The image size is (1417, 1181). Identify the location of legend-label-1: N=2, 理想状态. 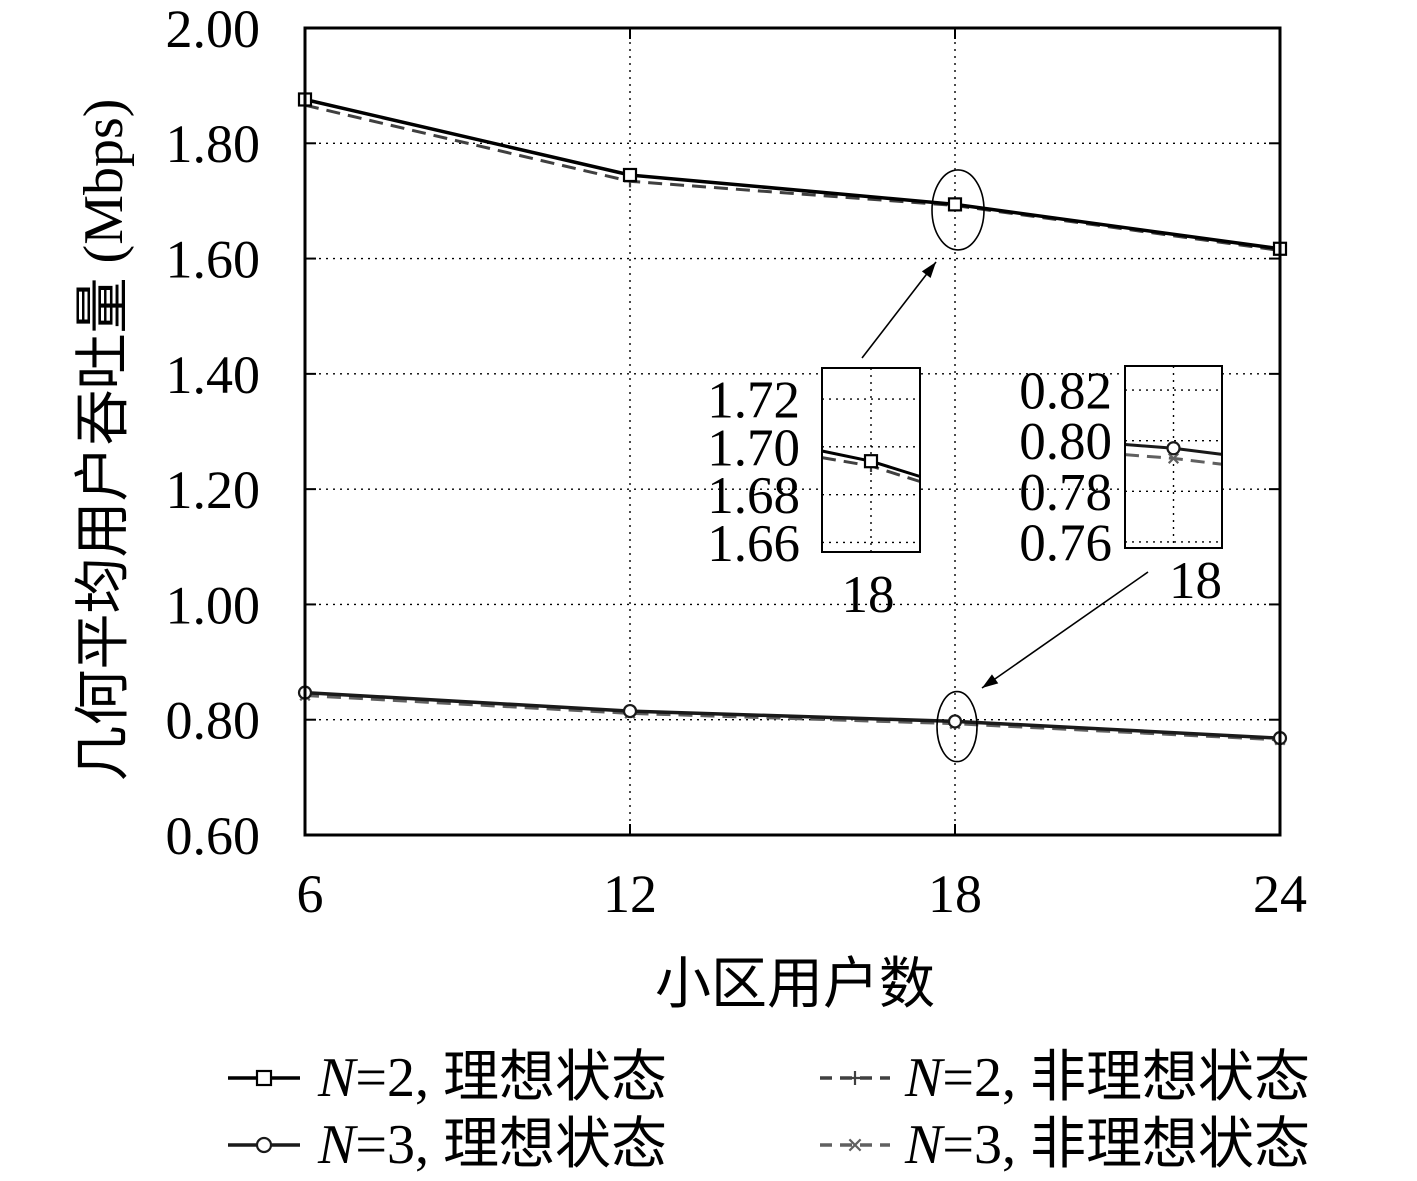
(492, 1078).